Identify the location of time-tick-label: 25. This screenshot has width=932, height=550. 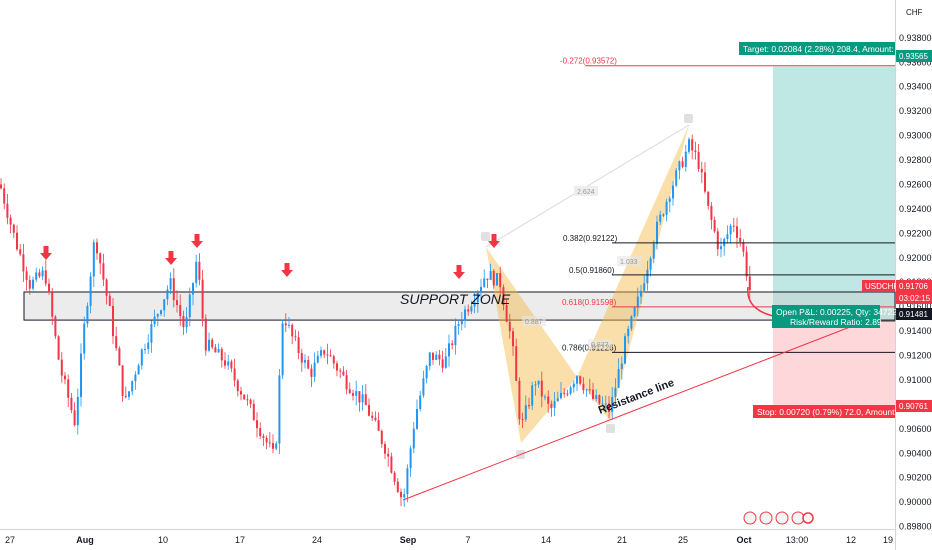
(683, 540).